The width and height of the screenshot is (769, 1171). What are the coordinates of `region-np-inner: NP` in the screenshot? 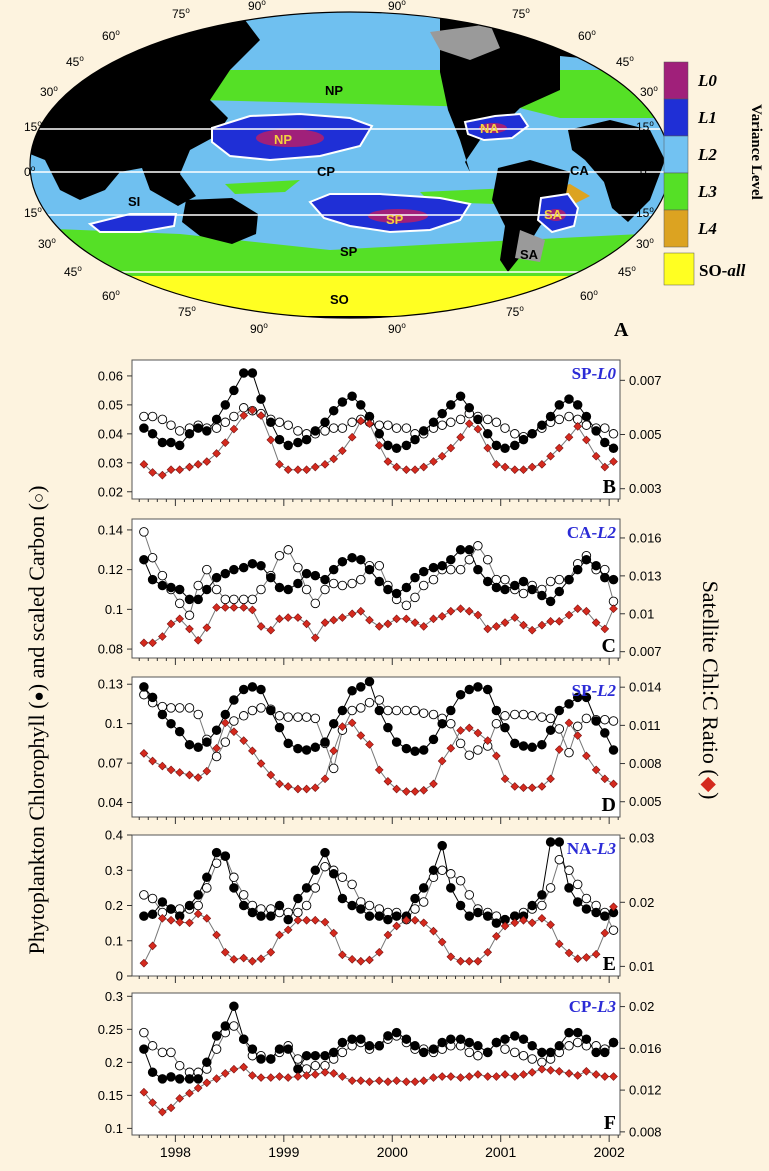 It's located at (283, 139).